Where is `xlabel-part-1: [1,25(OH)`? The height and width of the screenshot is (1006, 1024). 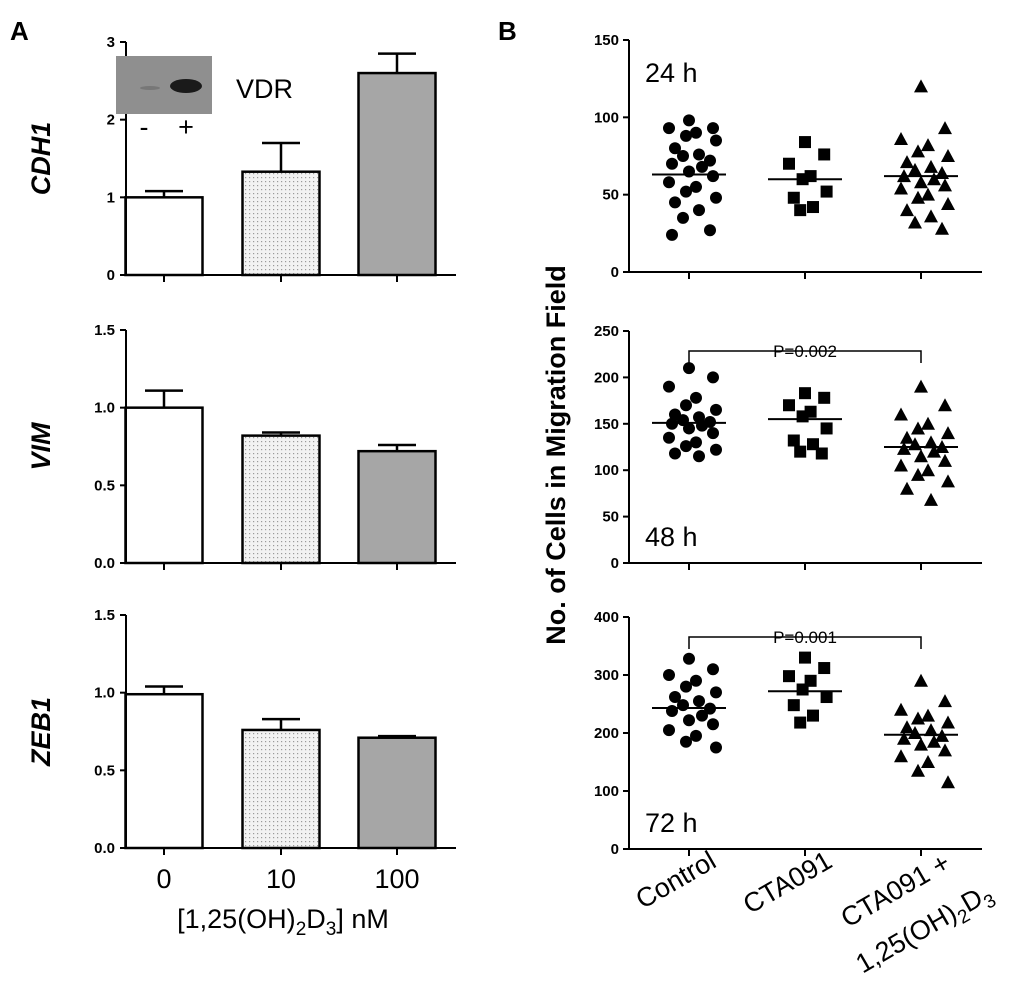 xlabel-part-1: [1,25(OH) is located at coordinates (236, 919).